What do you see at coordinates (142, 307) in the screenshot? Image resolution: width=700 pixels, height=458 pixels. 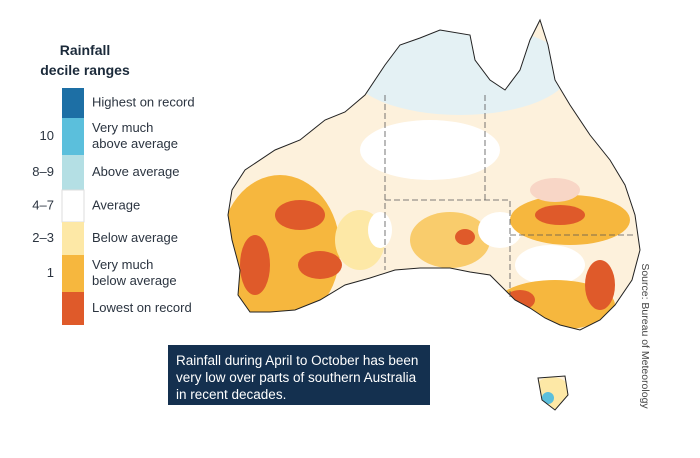 I see `legend-label: Lowest on record` at bounding box center [142, 307].